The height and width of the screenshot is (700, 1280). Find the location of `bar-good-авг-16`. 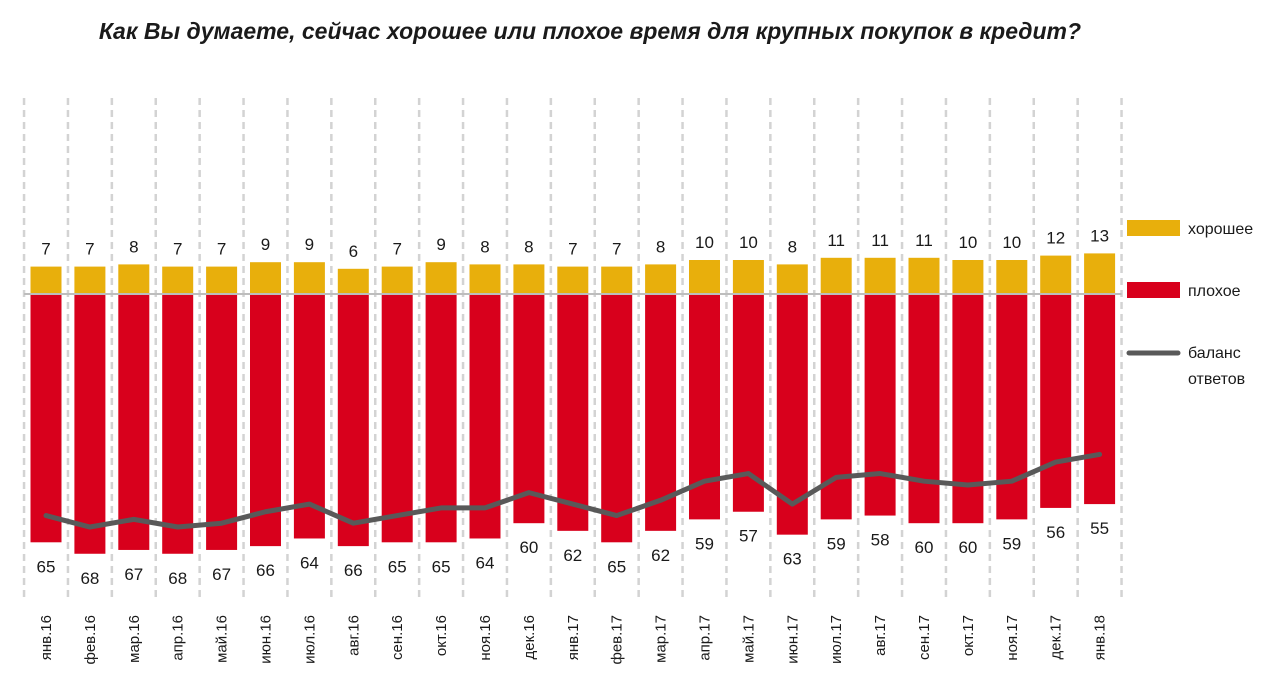

bar-good-авг-16 is located at coordinates (353, 281).